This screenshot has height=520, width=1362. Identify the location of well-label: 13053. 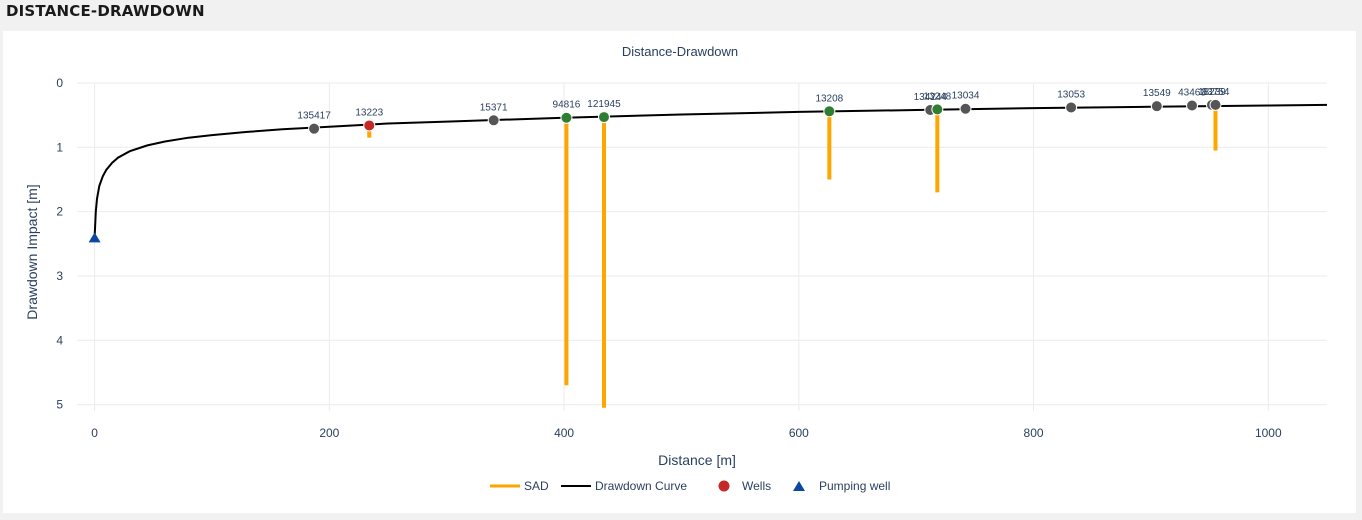
(1071, 94).